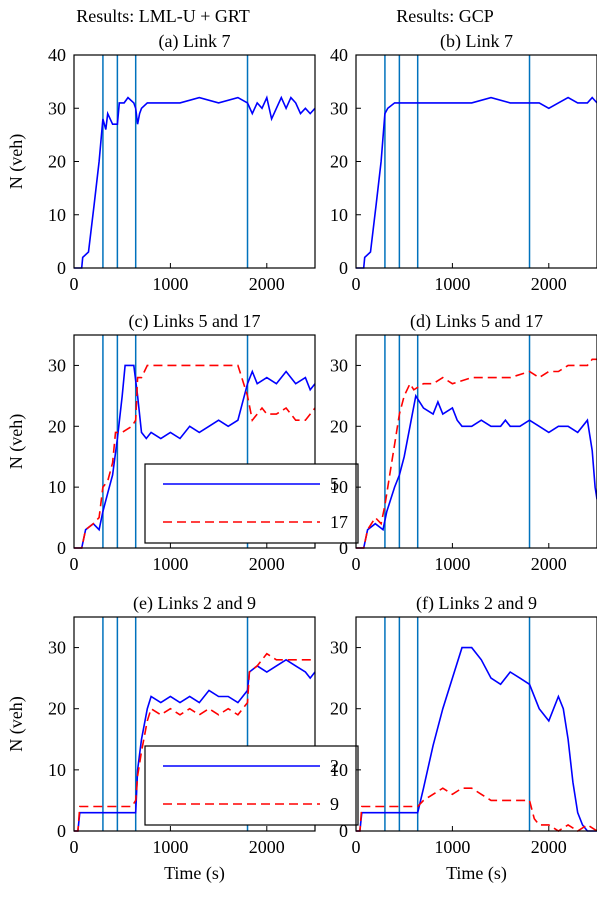 Image resolution: width=597 pixels, height=905 pixels. I want to click on legend: 29, so click(251, 785).